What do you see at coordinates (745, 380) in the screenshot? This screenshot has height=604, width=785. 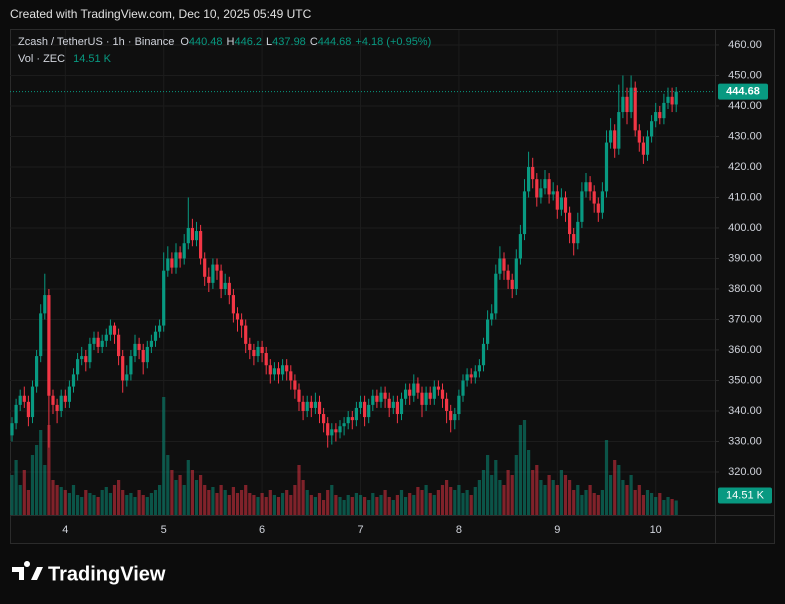 I see `y-tick-label: 350.00` at bounding box center [745, 380].